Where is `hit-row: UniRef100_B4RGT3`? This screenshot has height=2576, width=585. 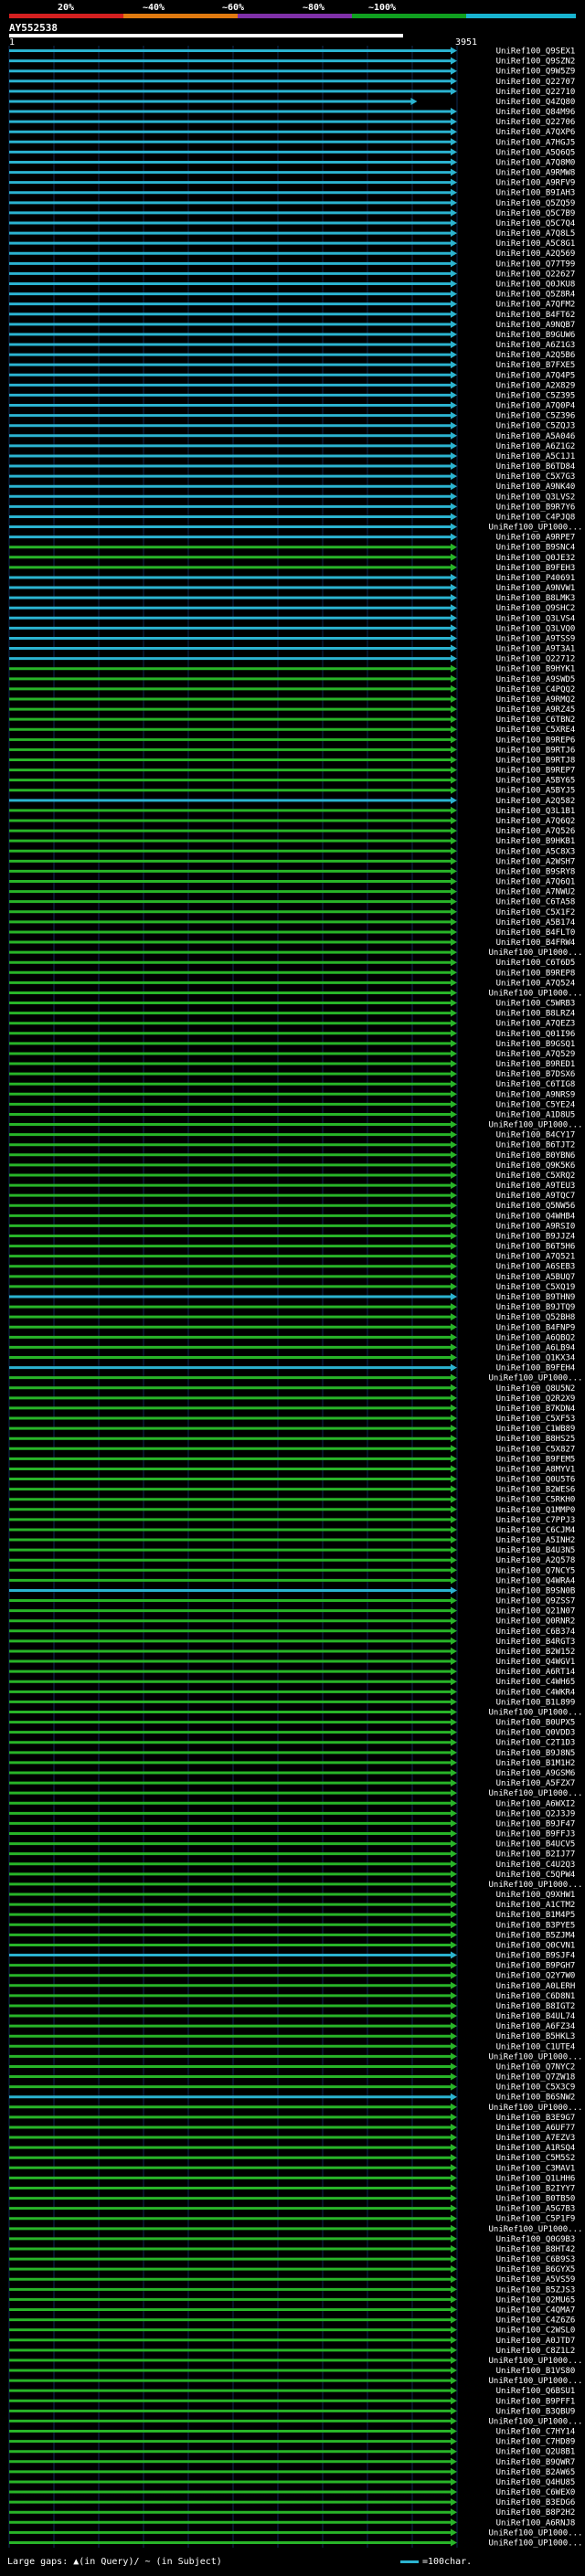 hit-row: UniRef100_B4RGT3 is located at coordinates (292, 1642).